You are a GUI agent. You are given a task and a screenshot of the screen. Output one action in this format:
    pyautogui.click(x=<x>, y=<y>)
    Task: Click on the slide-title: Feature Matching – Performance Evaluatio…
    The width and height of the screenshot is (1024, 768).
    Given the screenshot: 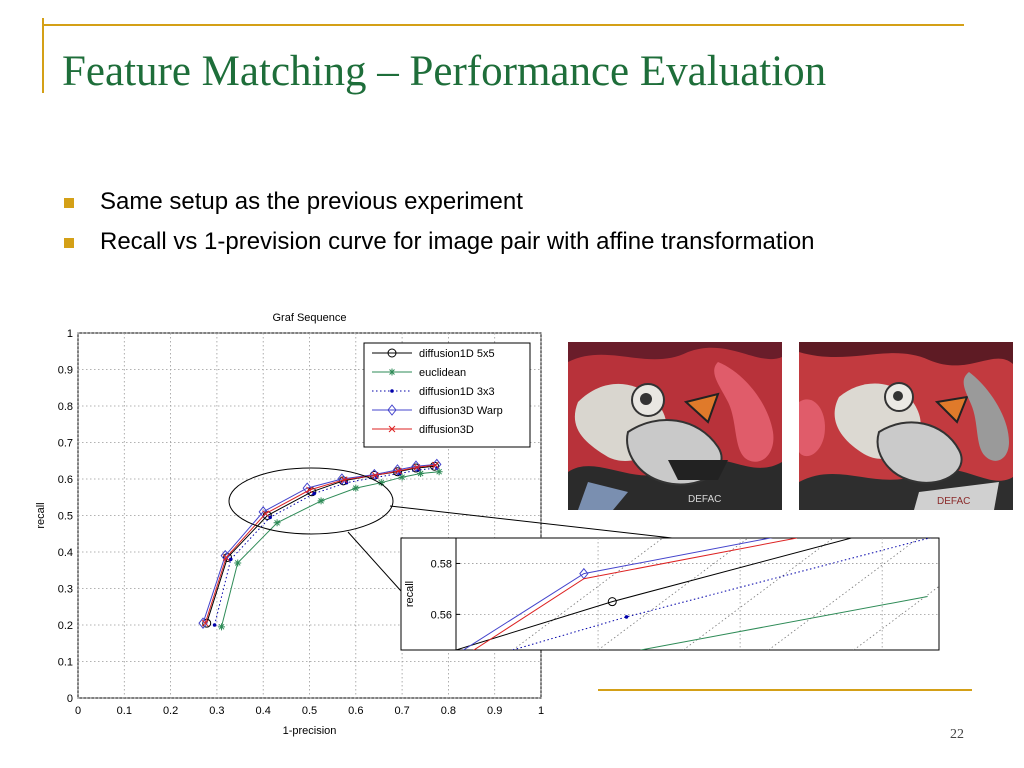 What is the action you would take?
    pyautogui.click(x=444, y=71)
    